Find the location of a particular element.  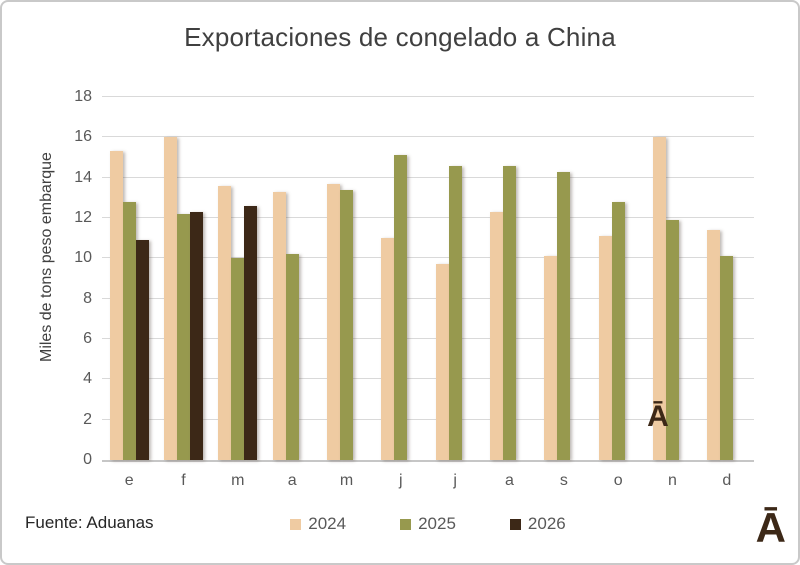

stray-glyph-november: Ā is located at coordinates (658, 416).